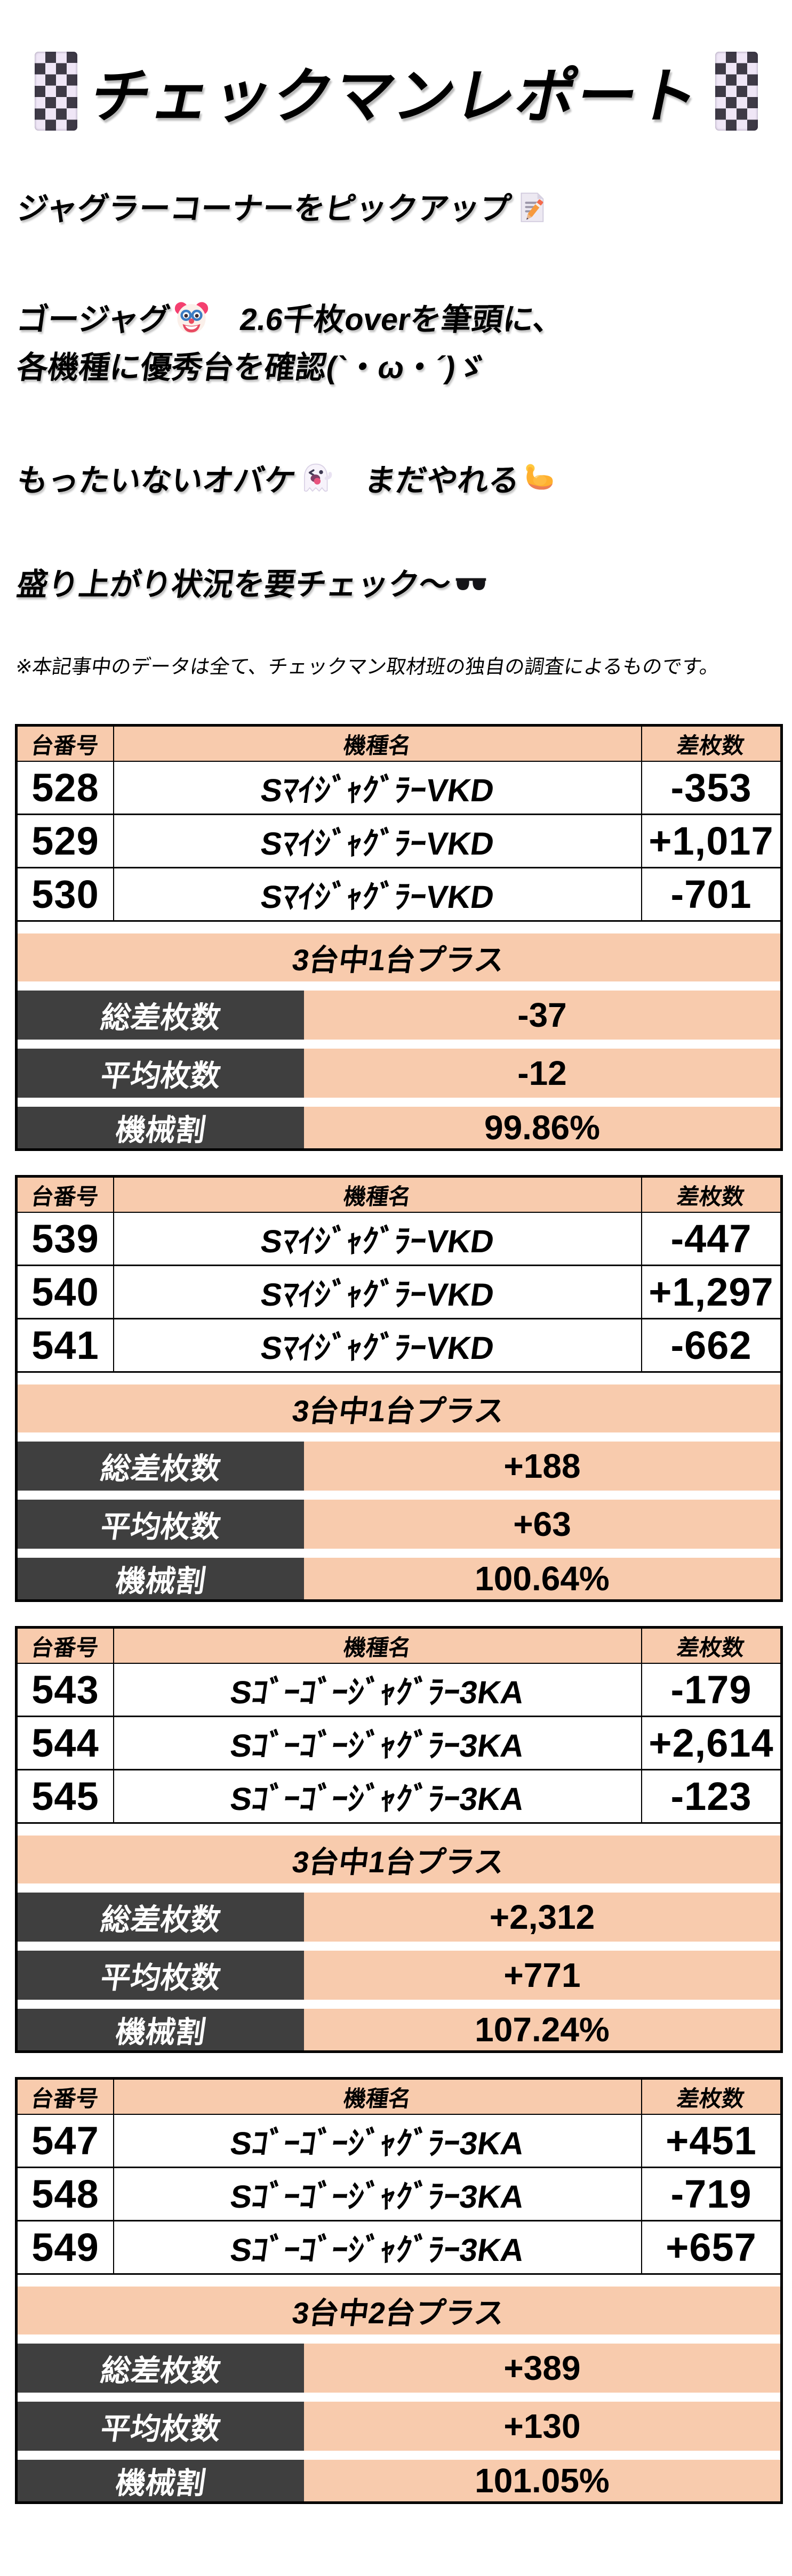 The width and height of the screenshot is (792, 2576). What do you see at coordinates (66, 1346) in the screenshot?
I see `unit-number-cell: 541` at bounding box center [66, 1346].